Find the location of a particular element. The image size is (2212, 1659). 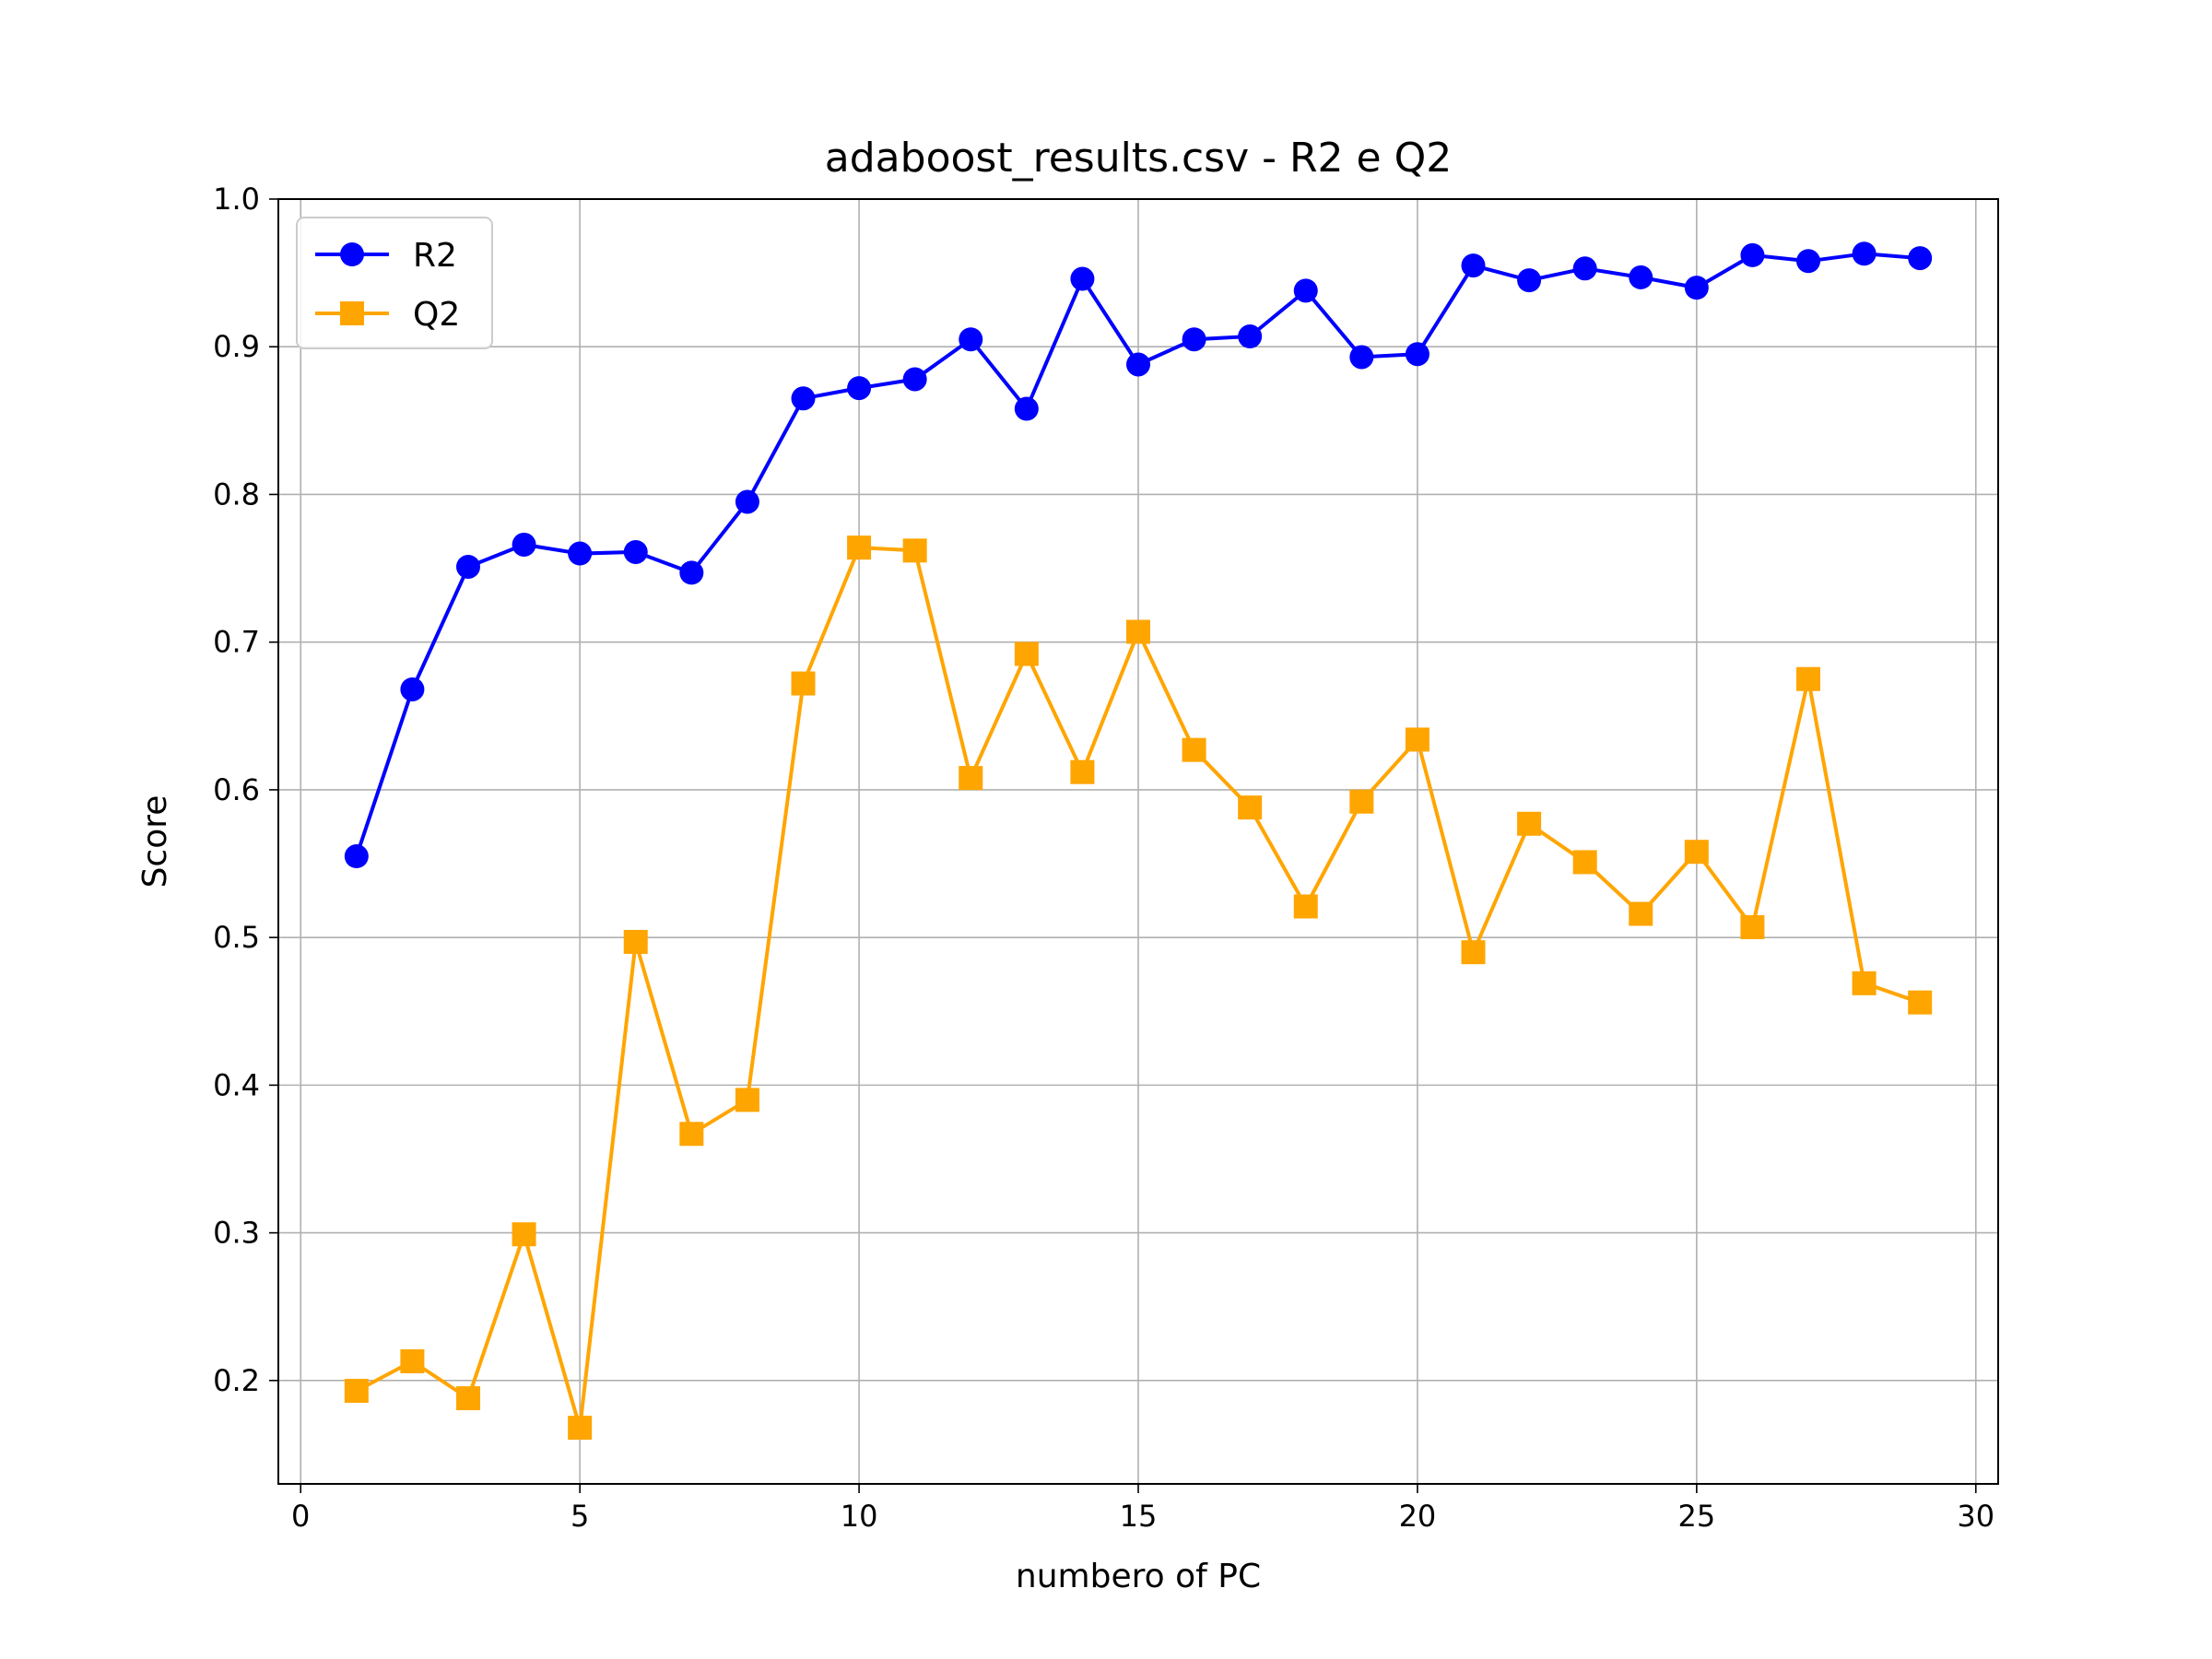

legend-box is located at coordinates (394, 283).